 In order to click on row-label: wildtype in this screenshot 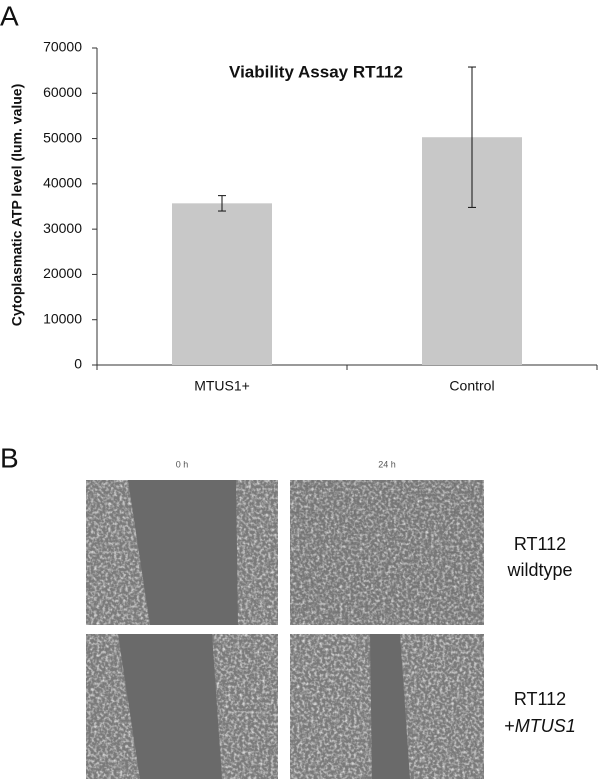, I will do `click(539, 570)`.